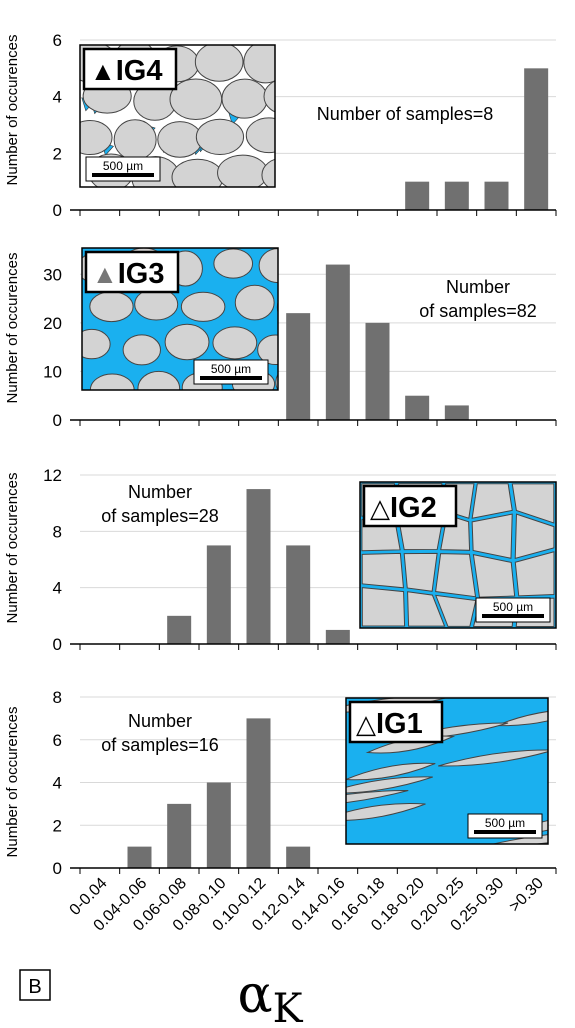  Describe the element at coordinates (389, 724) in the screenshot. I see `inset-label: △IG1` at that location.